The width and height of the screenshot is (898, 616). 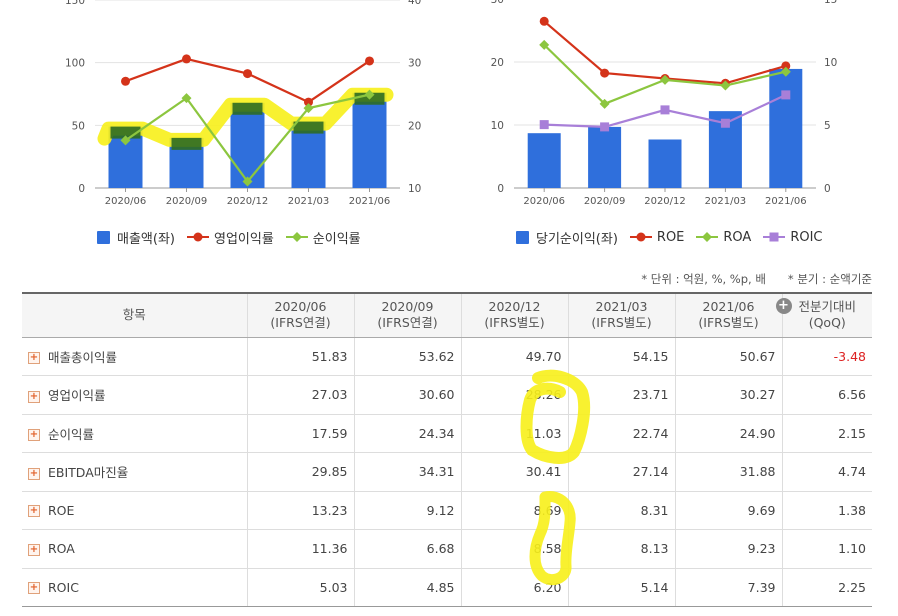 I want to click on legend-item: ROE, so click(x=657, y=237).